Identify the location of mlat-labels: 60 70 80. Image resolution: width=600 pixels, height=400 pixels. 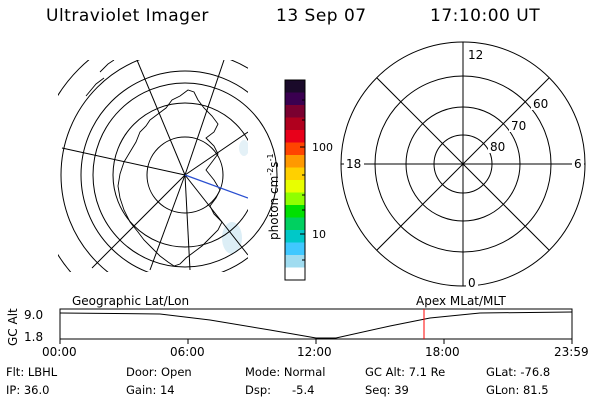
(519, 125).